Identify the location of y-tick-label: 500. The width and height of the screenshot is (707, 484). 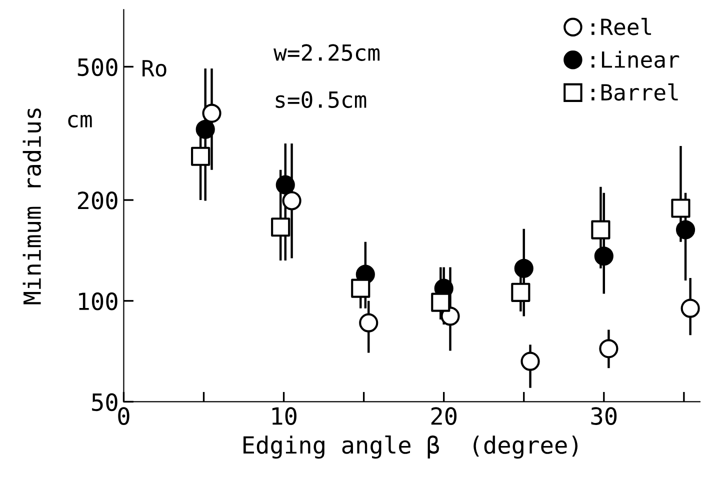
(98, 67).